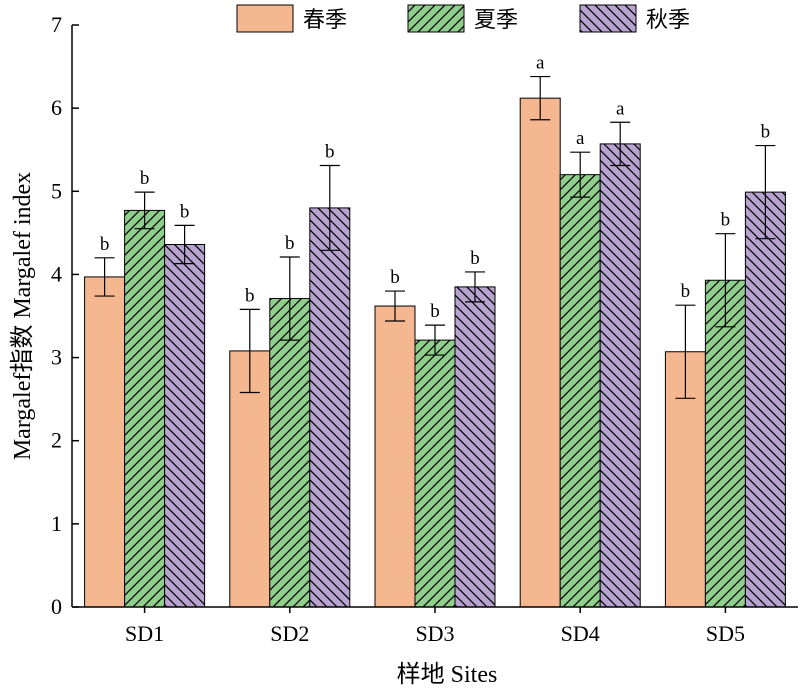 The width and height of the screenshot is (800, 693). Describe the element at coordinates (56, 357) in the screenshot. I see `y-tick-label: 3` at that location.